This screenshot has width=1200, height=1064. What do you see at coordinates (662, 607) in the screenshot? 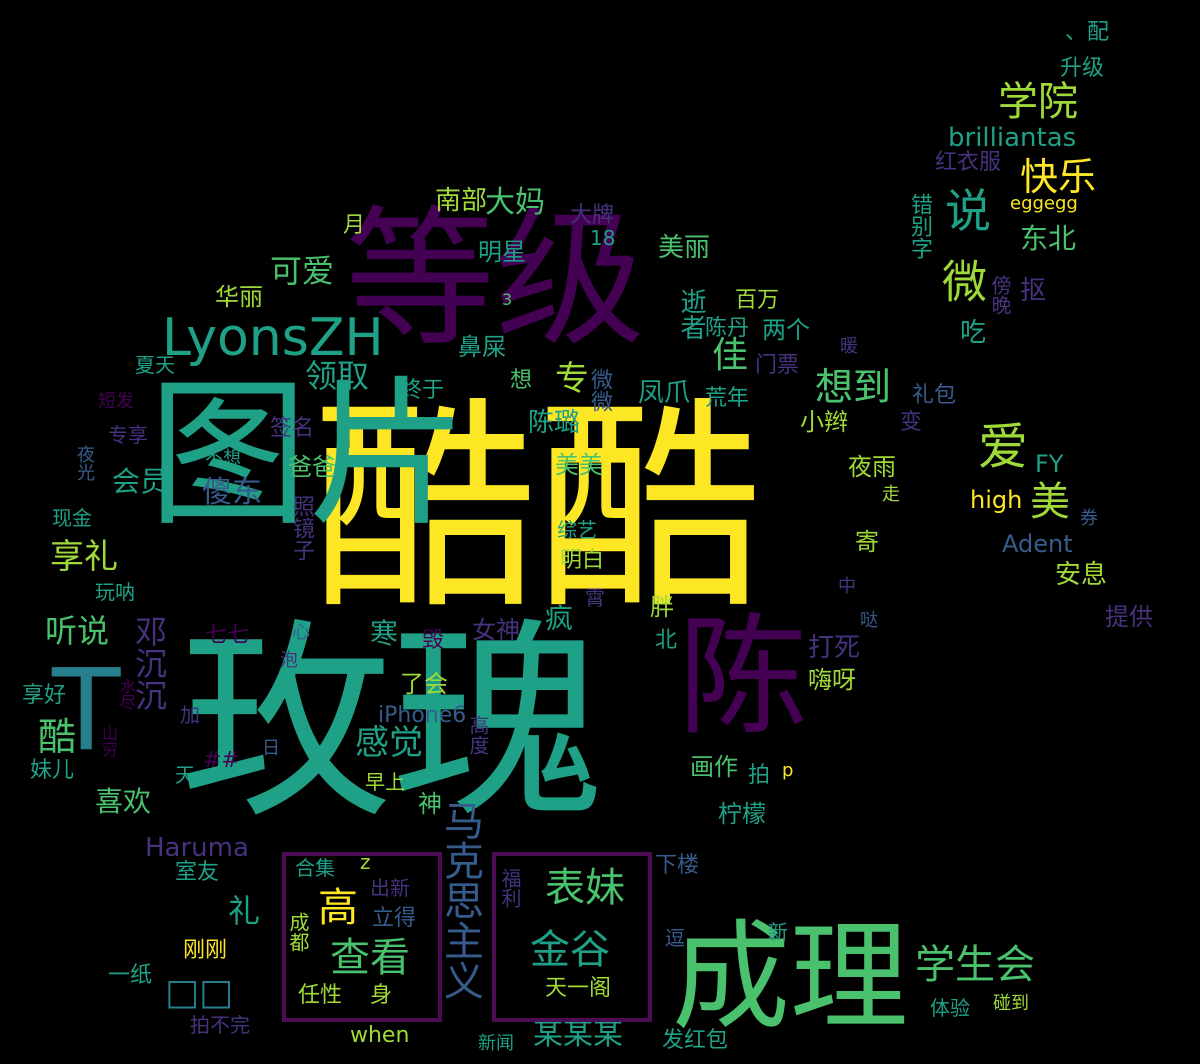
I see `cloud-word: 胖` at bounding box center [662, 607].